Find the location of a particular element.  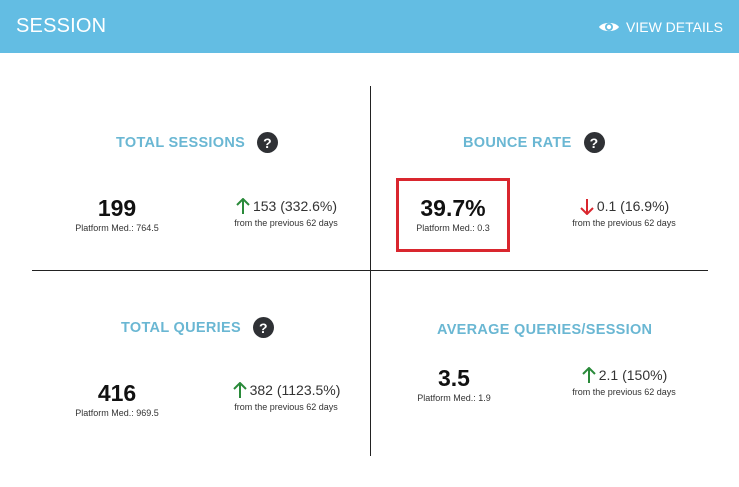

average-queries-value-block: 3.5 Platform Med.: 1.9 is located at coordinates (454, 384).